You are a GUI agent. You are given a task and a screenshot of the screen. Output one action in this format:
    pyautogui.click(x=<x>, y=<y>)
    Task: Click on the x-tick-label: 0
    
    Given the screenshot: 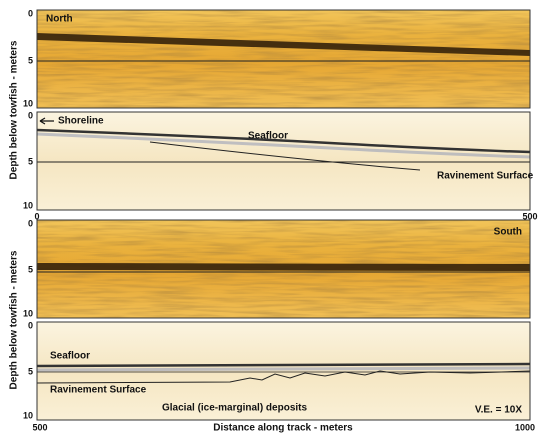 What is the action you would take?
    pyautogui.click(x=36, y=216)
    